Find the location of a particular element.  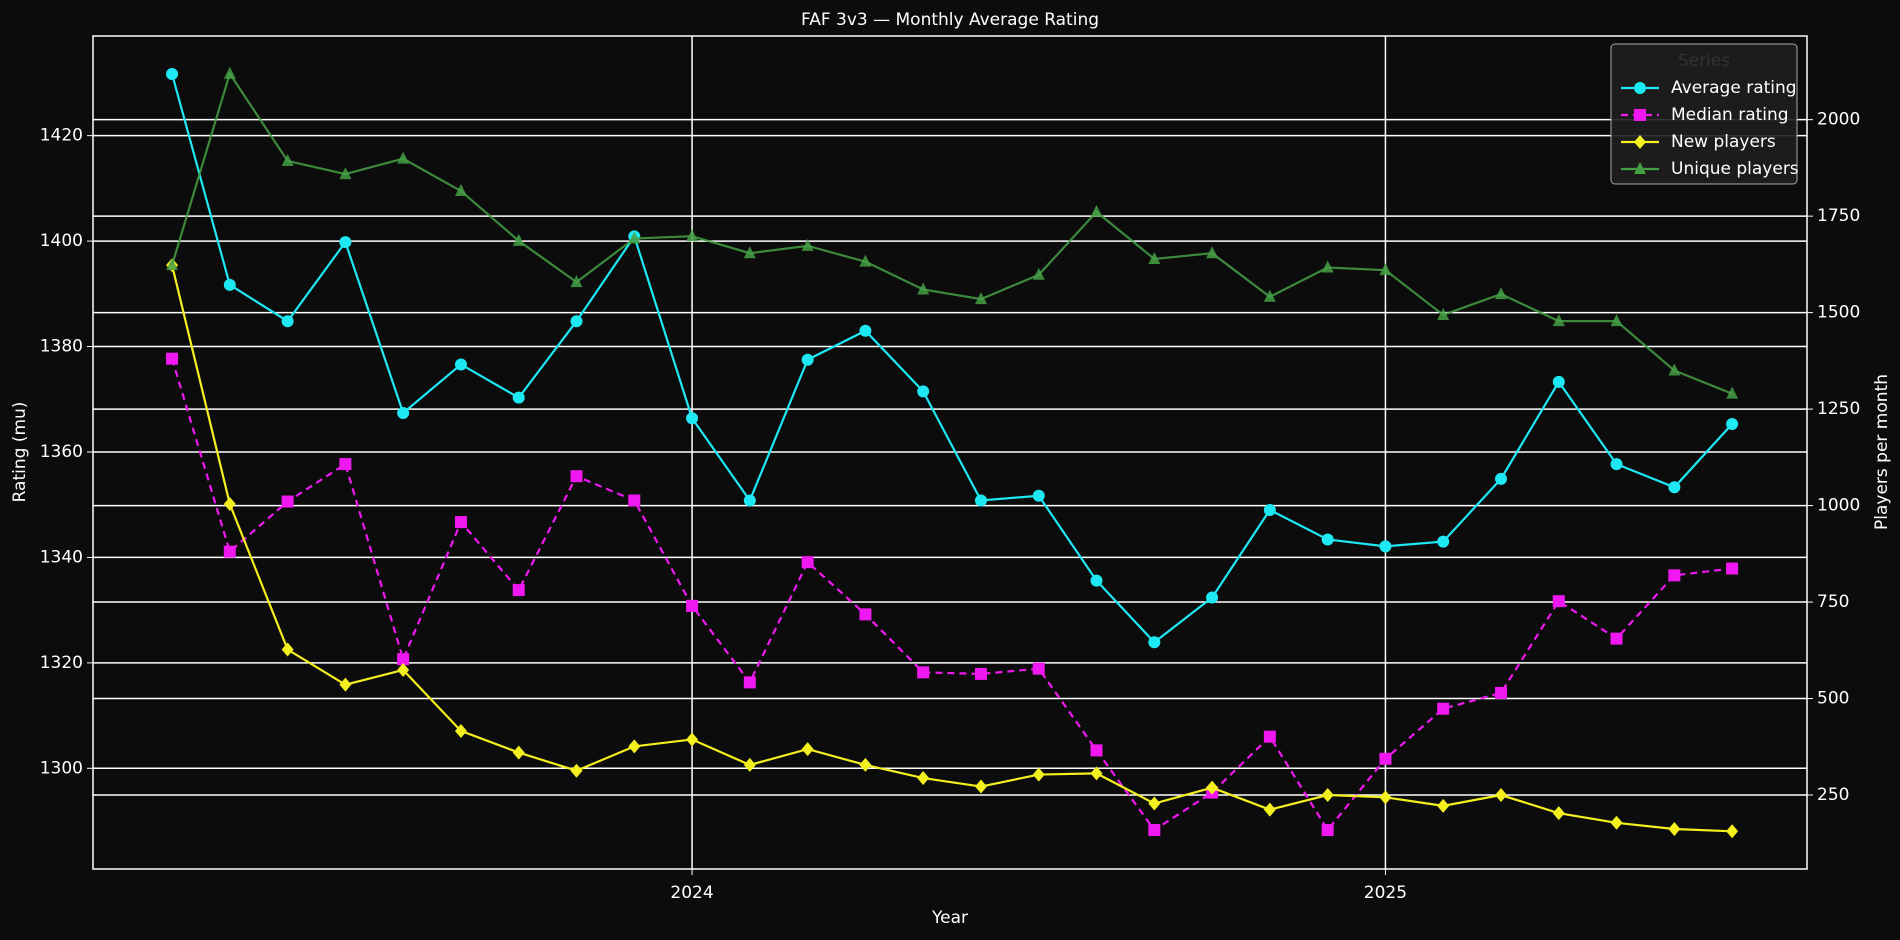

legend-label: Median rating is located at coordinates (1730, 115).